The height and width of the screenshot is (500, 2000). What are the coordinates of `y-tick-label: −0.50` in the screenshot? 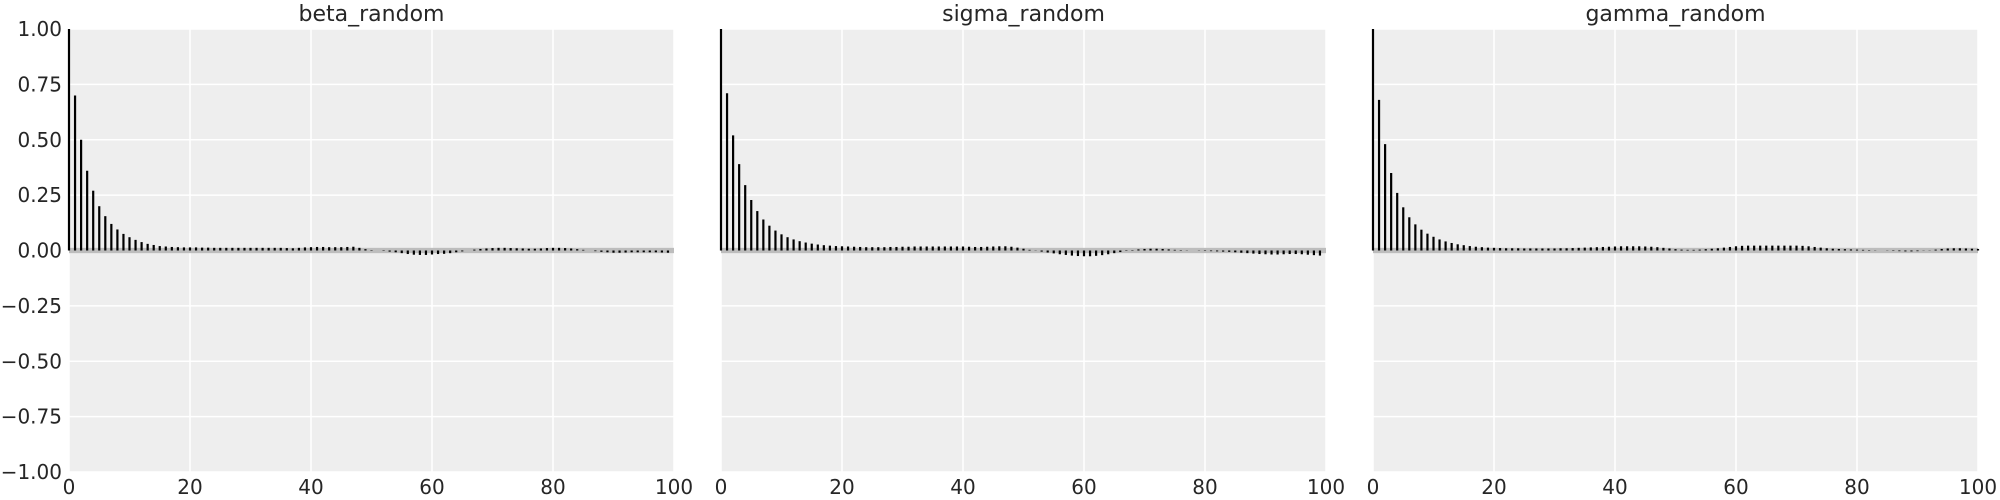 It's located at (31, 361).